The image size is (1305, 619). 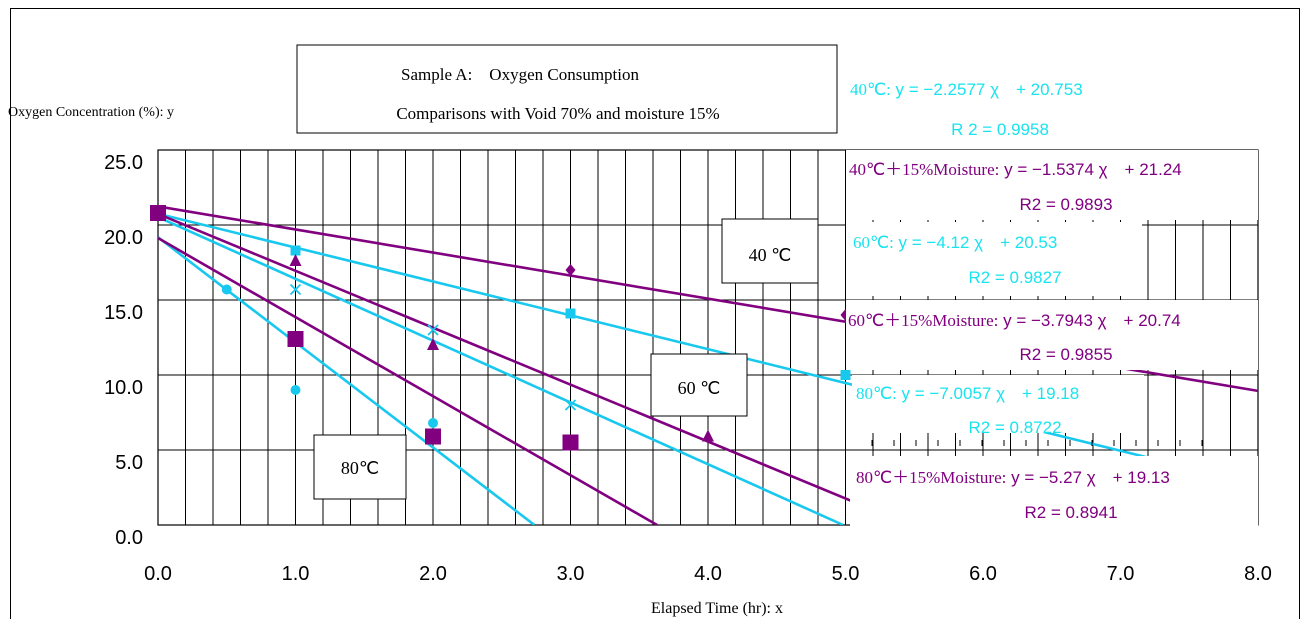 What do you see at coordinates (520, 74) in the screenshot?
I see `chart-title: Sample A: Oxygen Consumption` at bounding box center [520, 74].